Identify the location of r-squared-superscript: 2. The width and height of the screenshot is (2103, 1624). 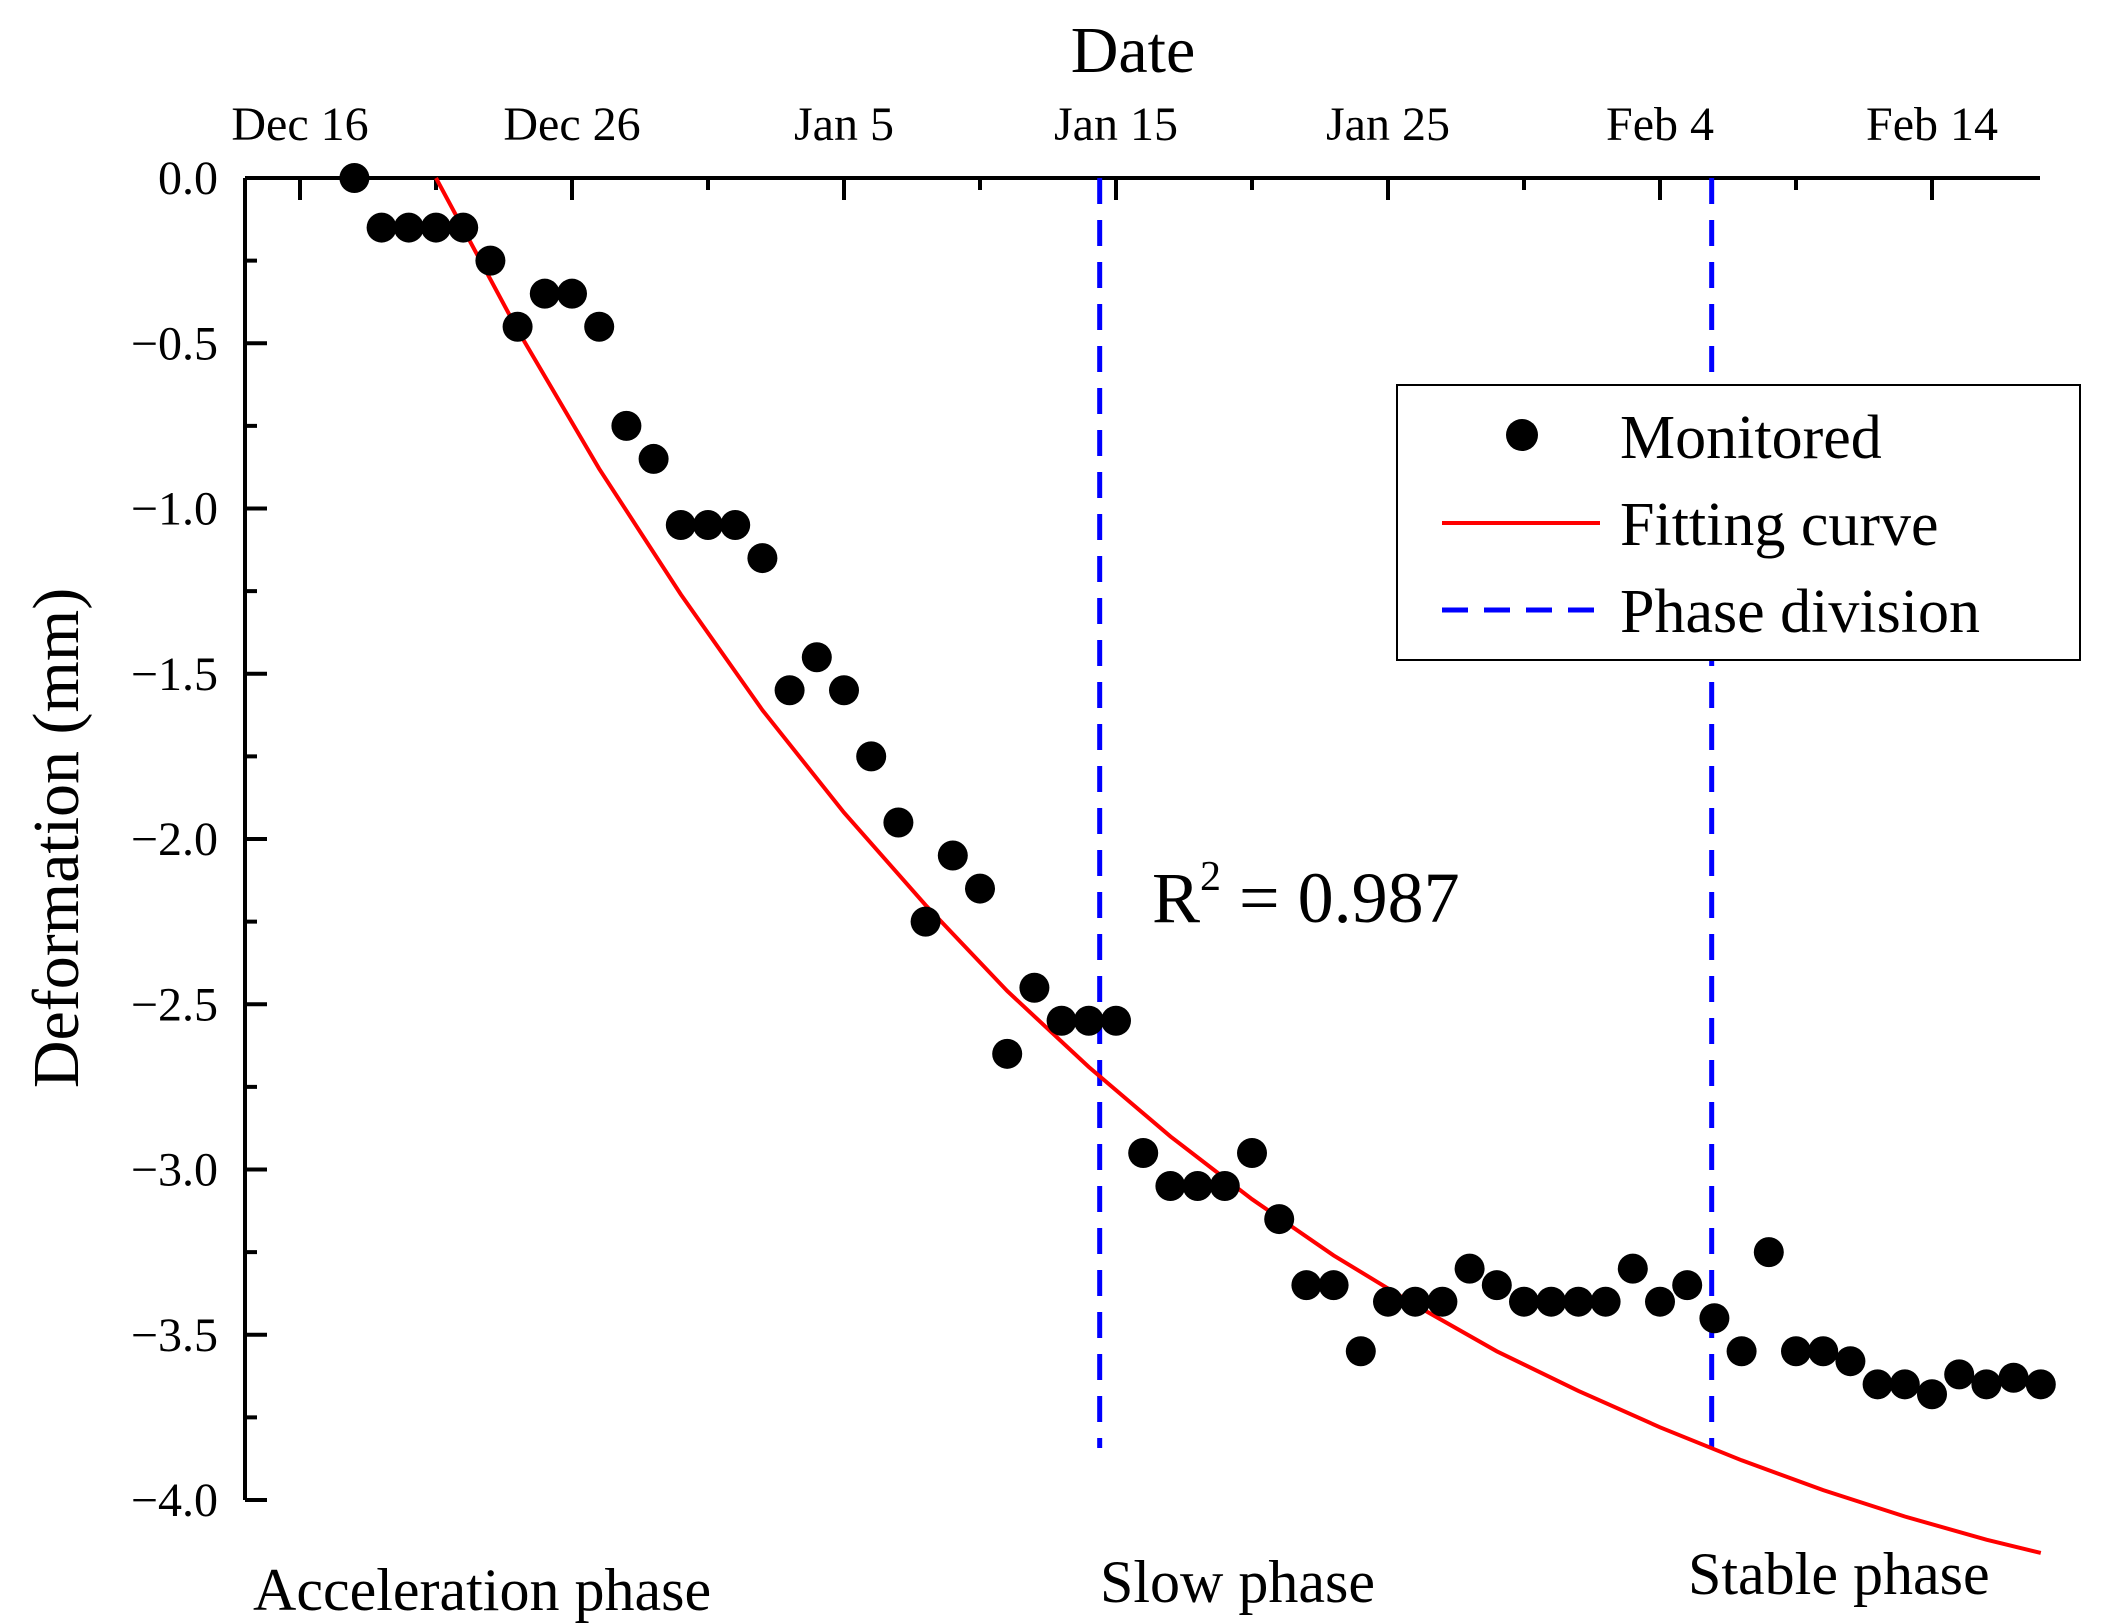
(1210, 877).